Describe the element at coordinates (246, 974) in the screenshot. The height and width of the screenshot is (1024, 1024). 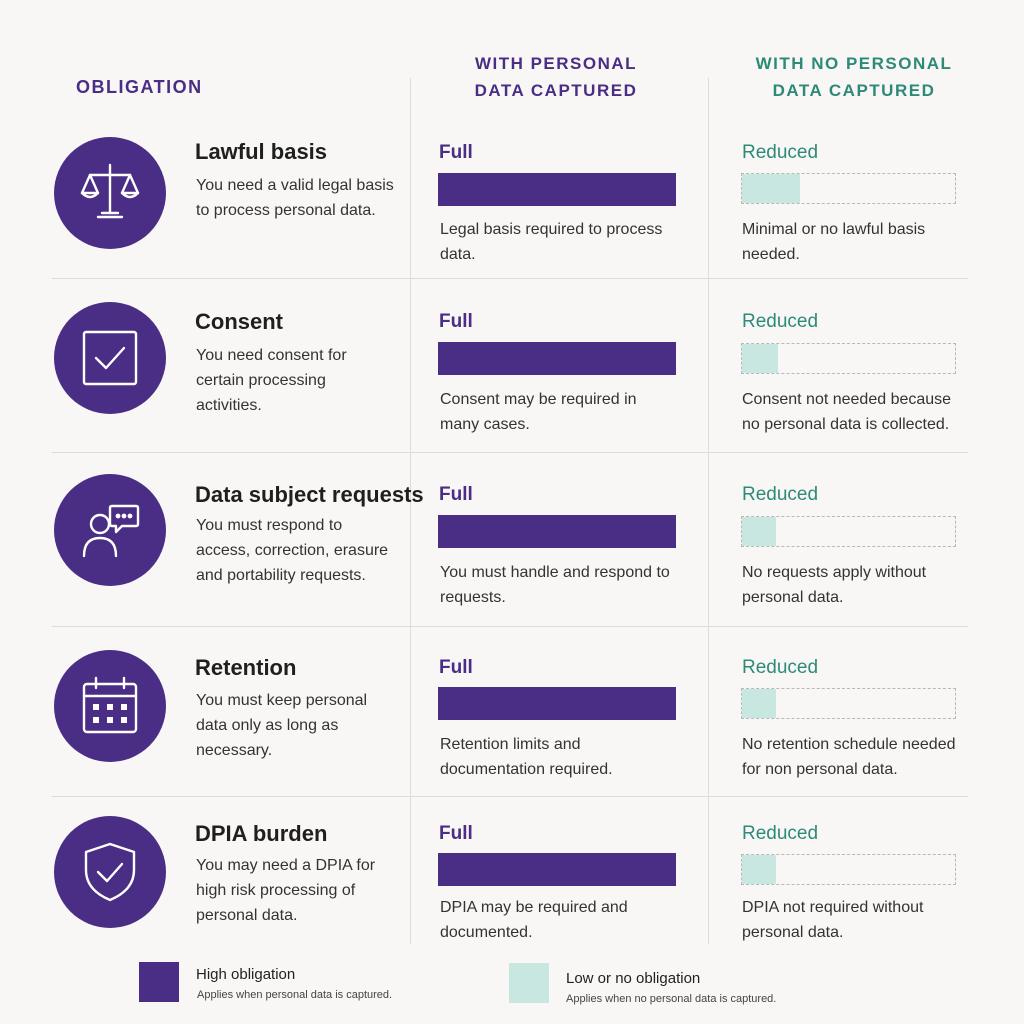
I see `legend-title-high: High obligation` at that location.